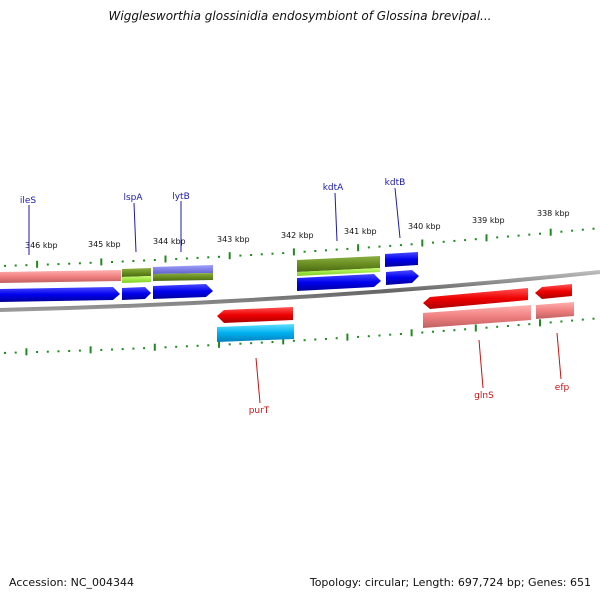  I want to click on leader-efp, so click(559, 356).